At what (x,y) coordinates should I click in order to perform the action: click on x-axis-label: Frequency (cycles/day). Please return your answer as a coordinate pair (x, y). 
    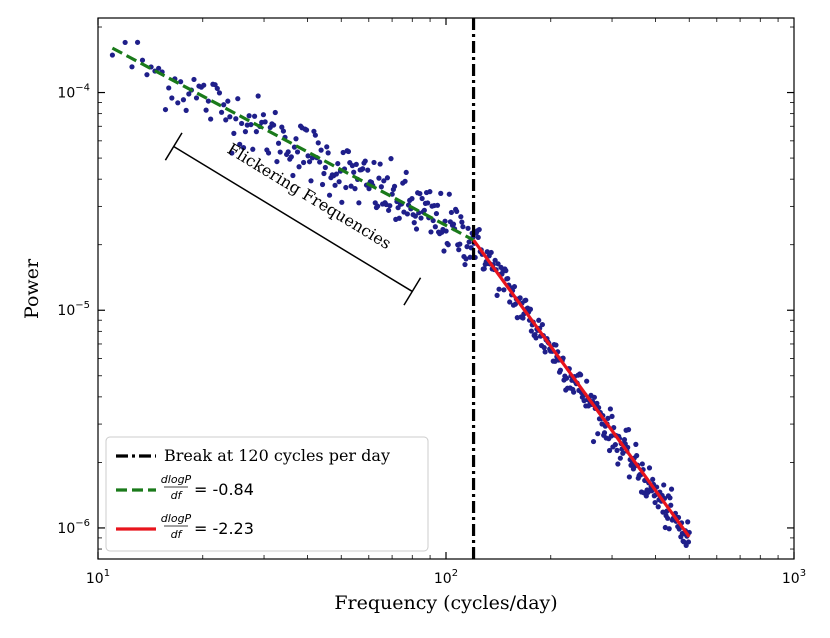
    Looking at the image, I should click on (445, 603).